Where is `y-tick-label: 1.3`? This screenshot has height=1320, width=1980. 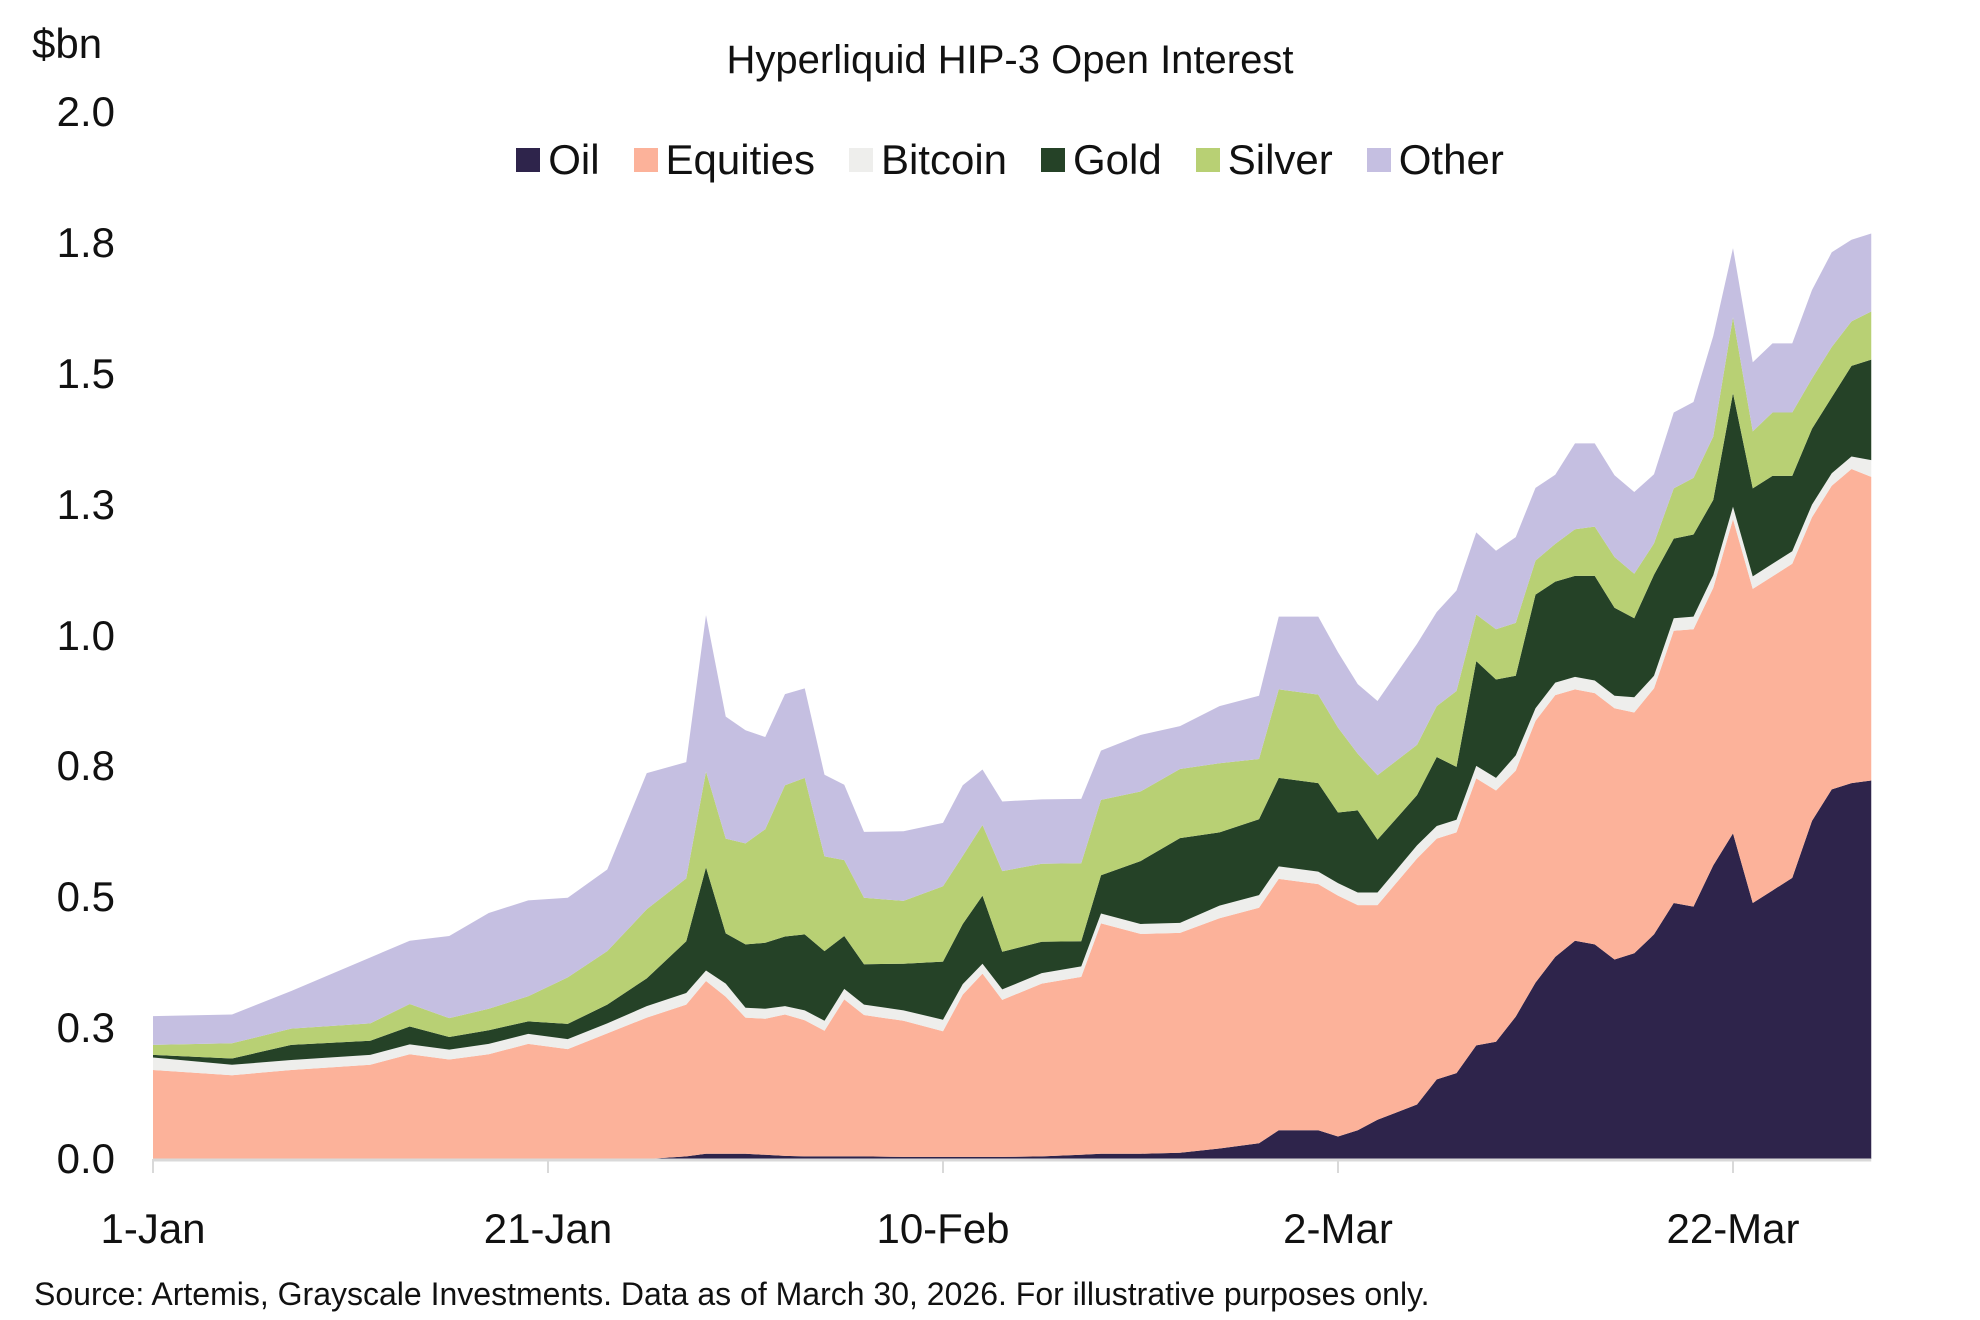
y-tick-label: 1.3 is located at coordinates (85, 504).